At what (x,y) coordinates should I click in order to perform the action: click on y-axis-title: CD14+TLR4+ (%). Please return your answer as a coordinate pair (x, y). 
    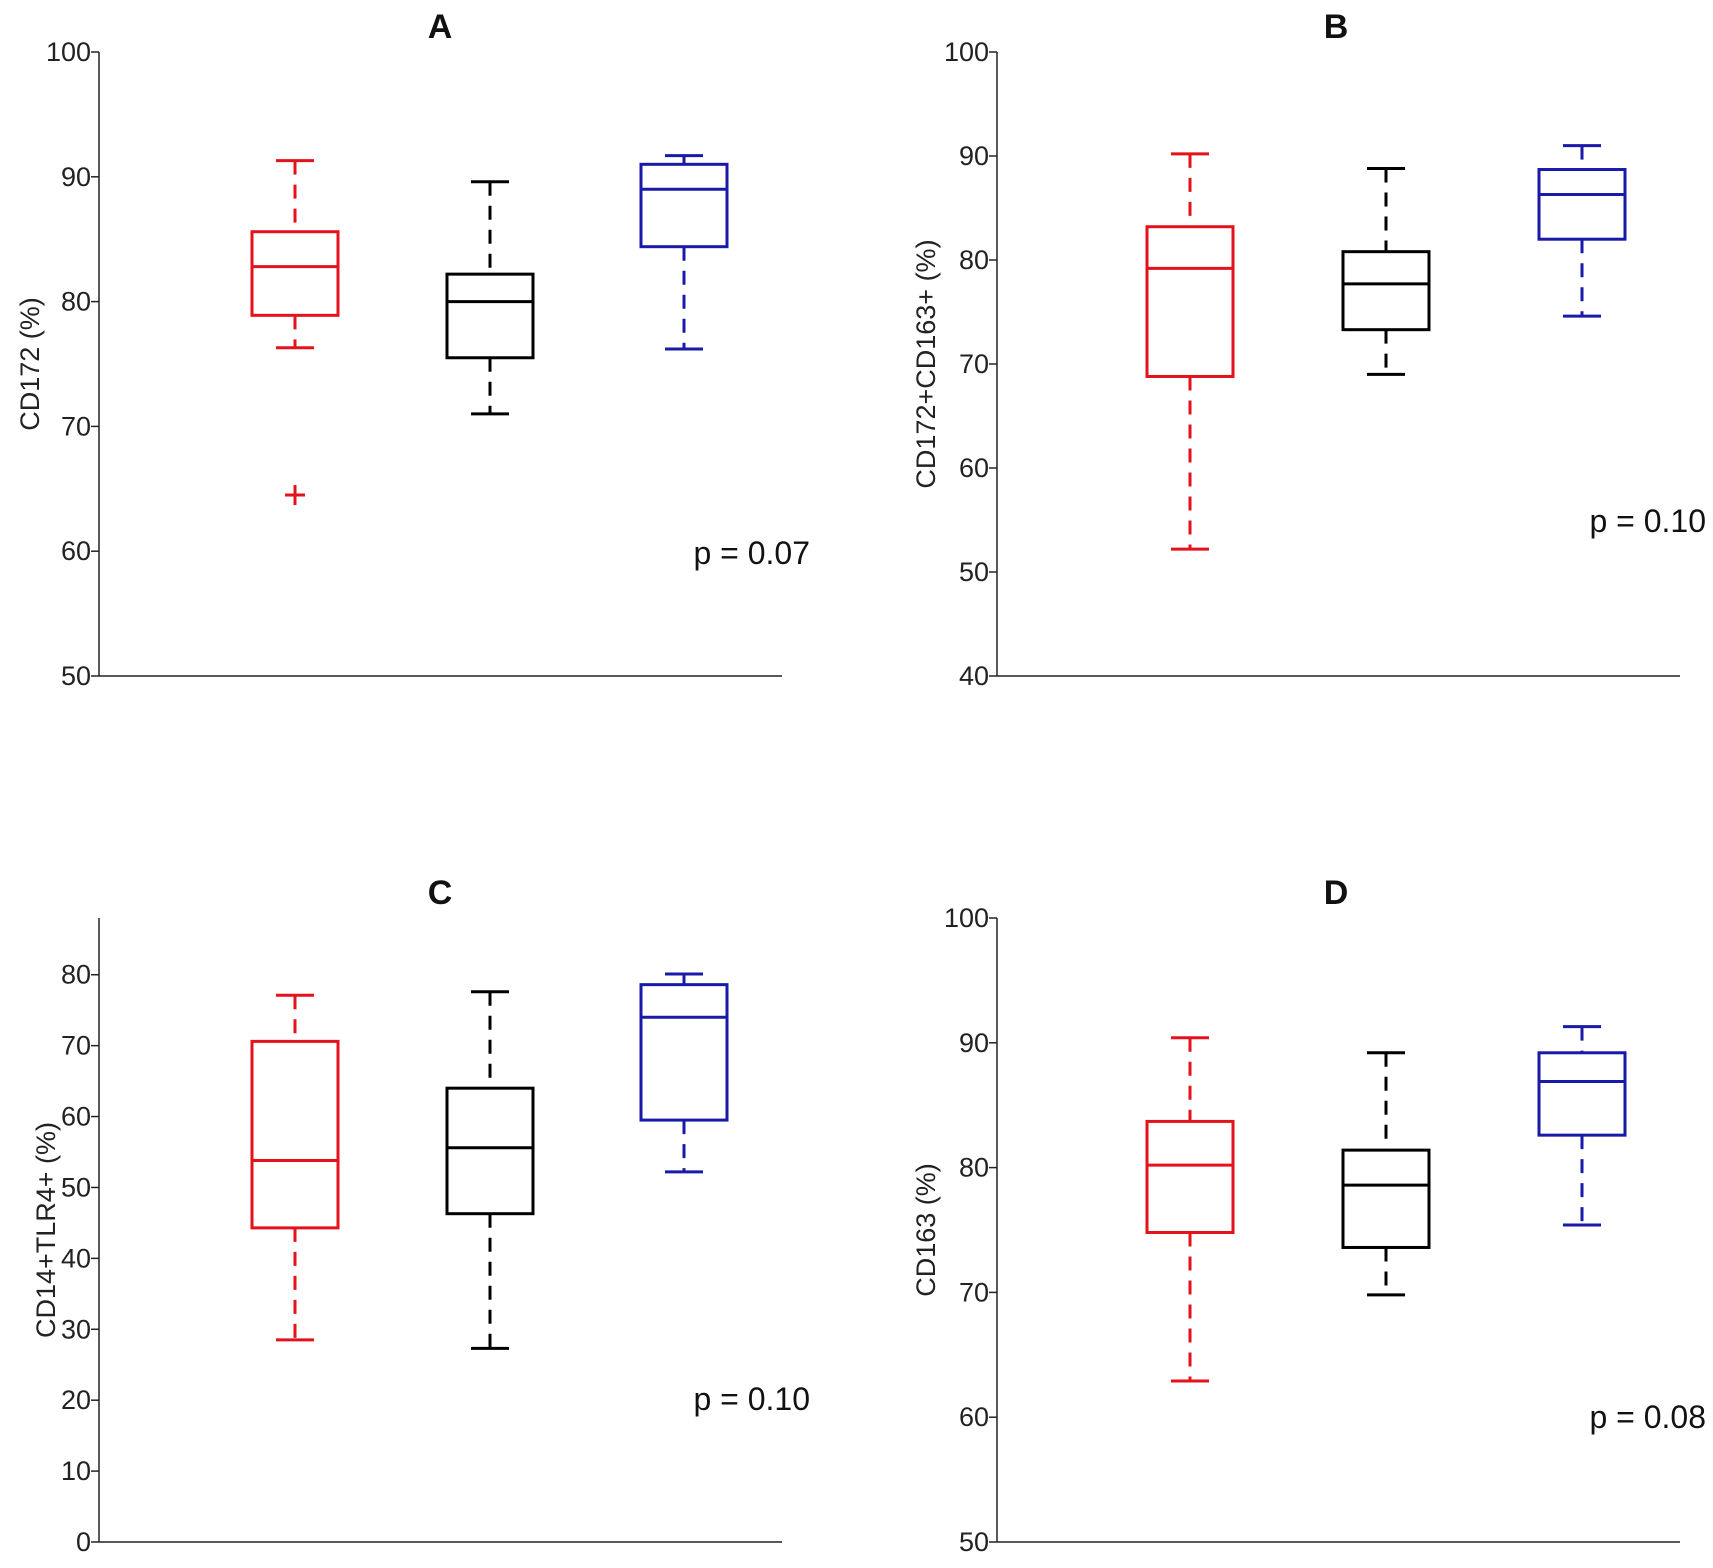
    Looking at the image, I should click on (46, 1230).